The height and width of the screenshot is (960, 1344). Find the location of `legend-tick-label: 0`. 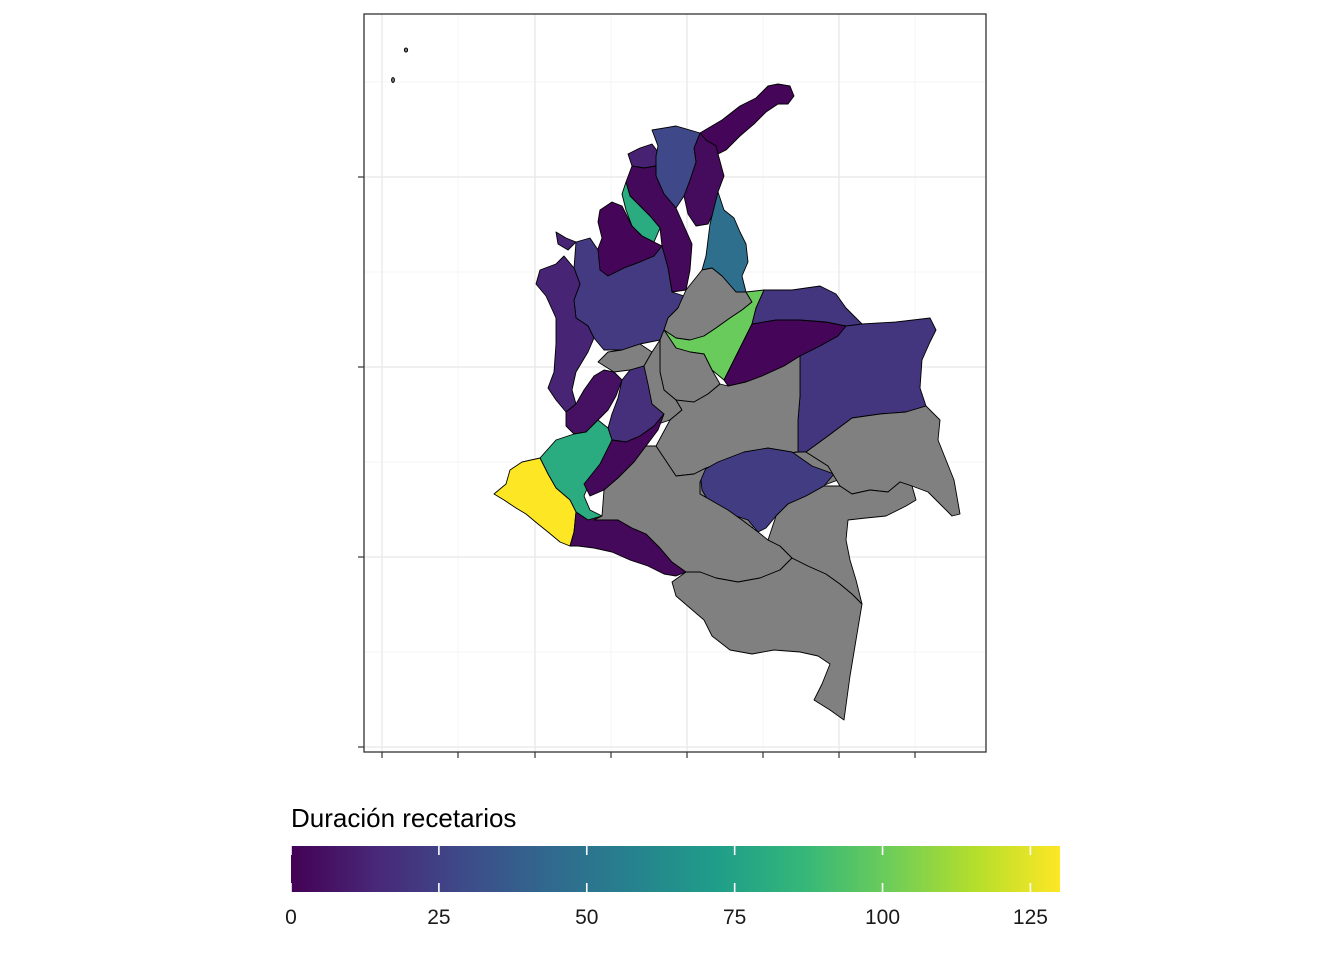

legend-tick-label: 0 is located at coordinates (291, 917).